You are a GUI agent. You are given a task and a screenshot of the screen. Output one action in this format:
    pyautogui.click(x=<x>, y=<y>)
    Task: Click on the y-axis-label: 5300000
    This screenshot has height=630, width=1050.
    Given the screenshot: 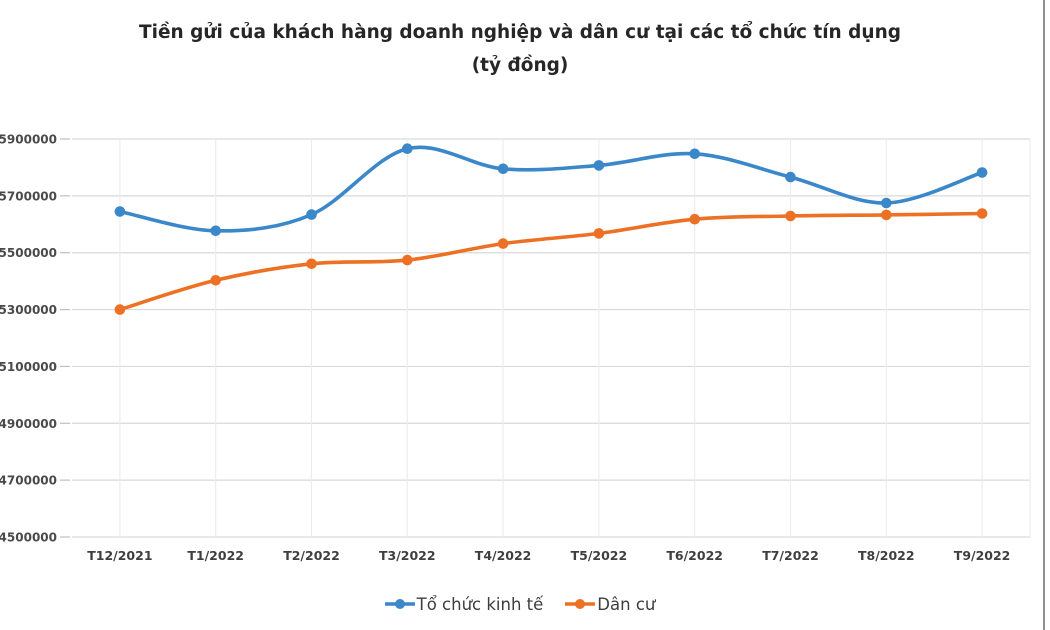 What is the action you would take?
    pyautogui.click(x=28, y=310)
    